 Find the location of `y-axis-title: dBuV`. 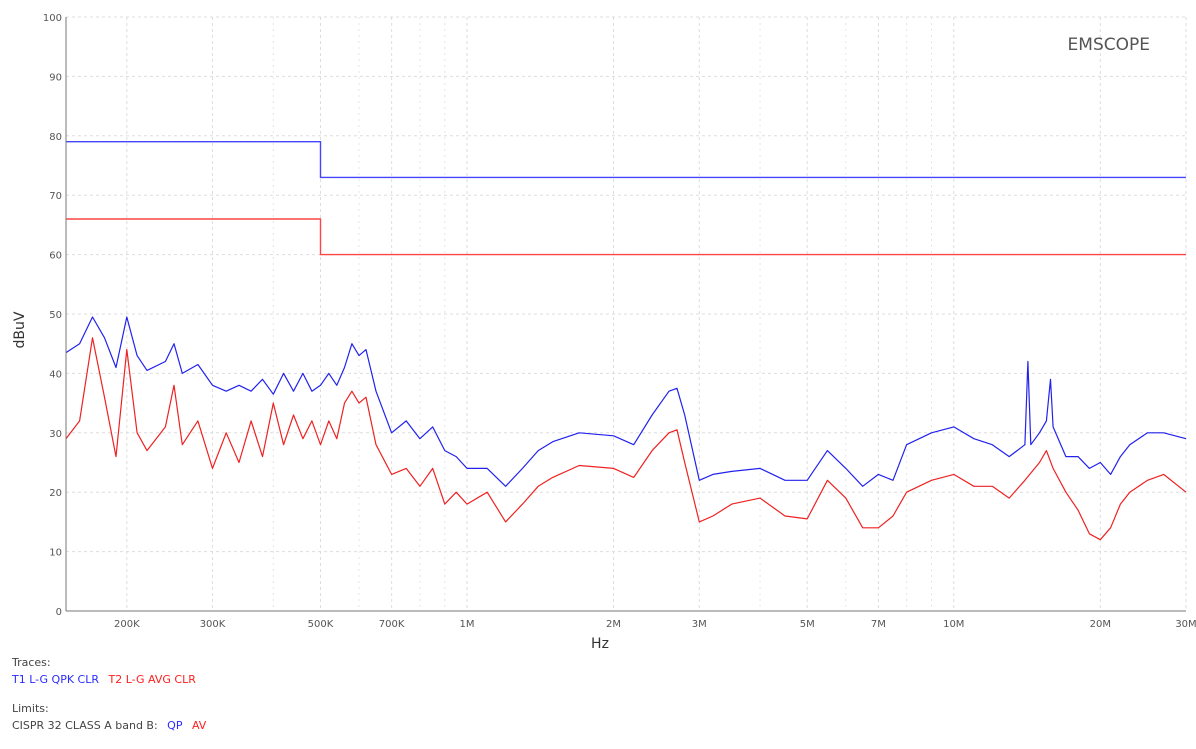

y-axis-title: dBuV is located at coordinates (20, 329).